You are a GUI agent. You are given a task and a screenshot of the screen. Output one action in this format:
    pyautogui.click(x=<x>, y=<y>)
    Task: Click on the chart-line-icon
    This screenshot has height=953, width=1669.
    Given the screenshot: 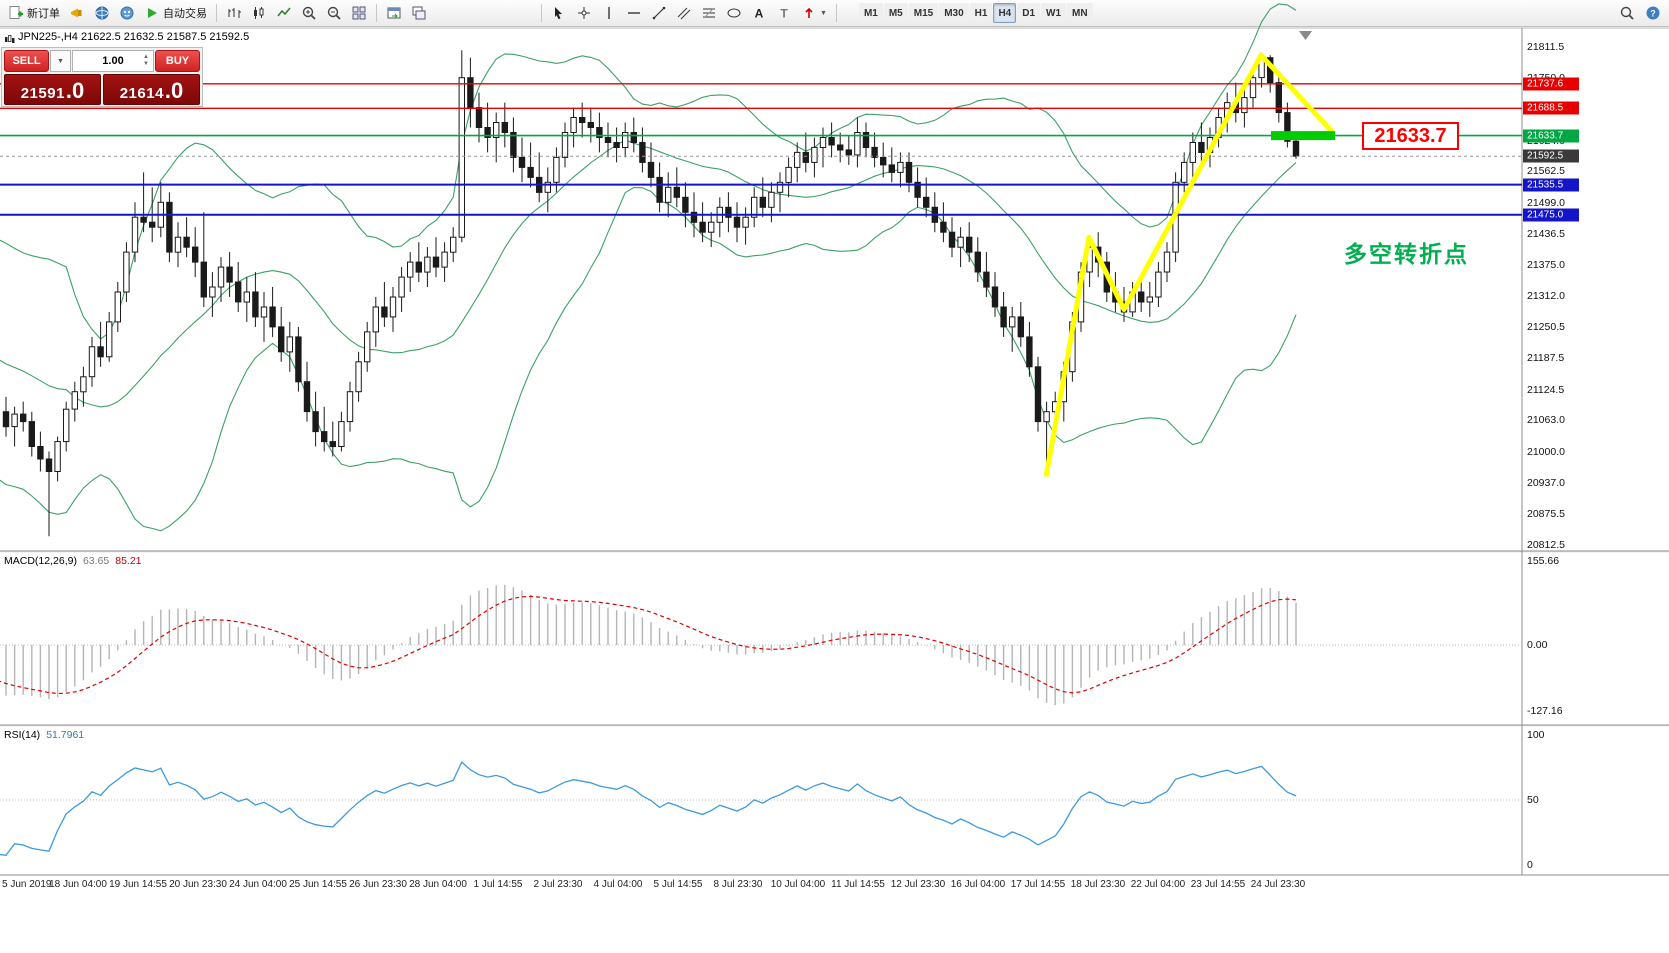 What is the action you would take?
    pyautogui.click(x=284, y=12)
    